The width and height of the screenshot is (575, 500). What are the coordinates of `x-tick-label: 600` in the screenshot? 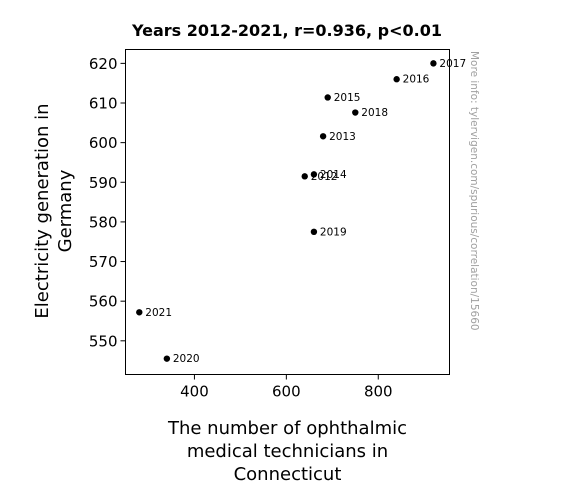 It's located at (286, 392).